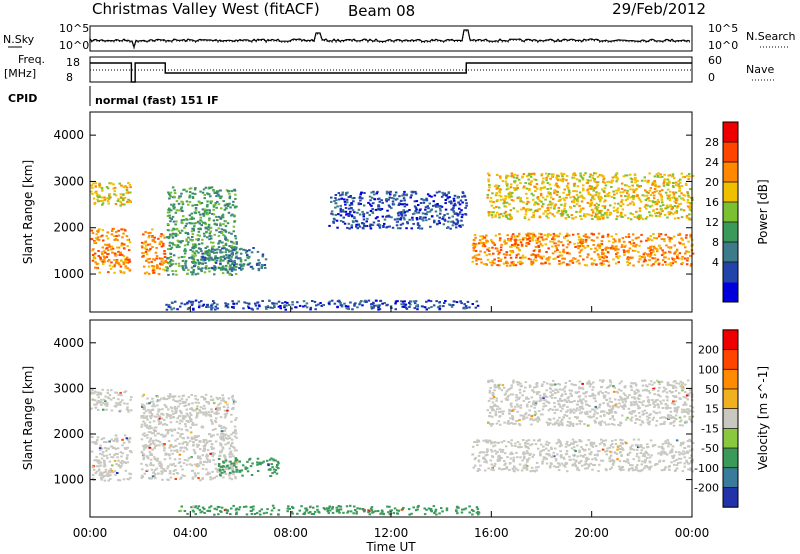 This screenshot has height=554, width=800. I want to click on nave-tick-bottom: 0, so click(711, 77).